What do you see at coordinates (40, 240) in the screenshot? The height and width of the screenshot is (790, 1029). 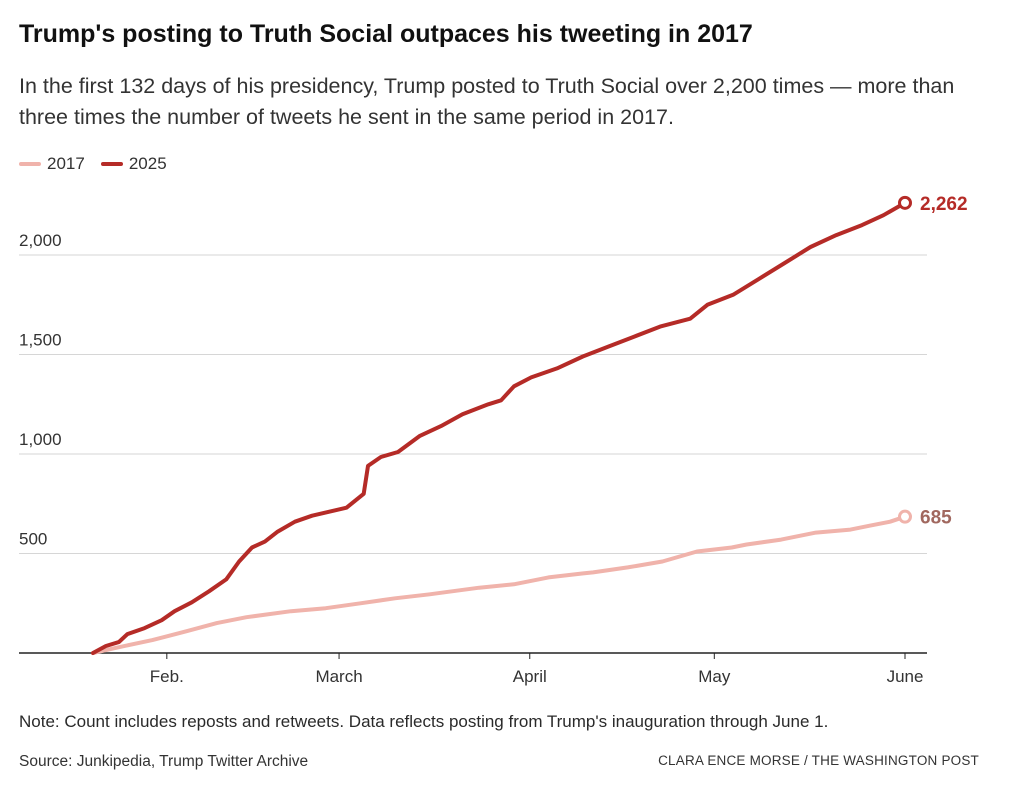 I see `y-tick-label: 2,000` at bounding box center [40, 240].